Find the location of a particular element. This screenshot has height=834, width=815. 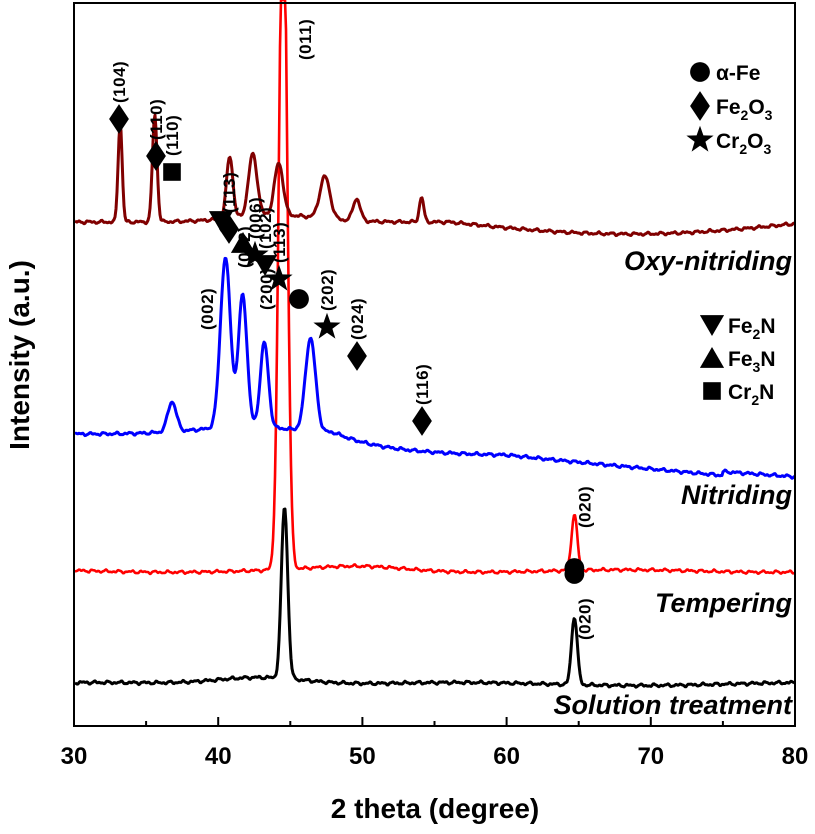

peak-label-3-8: (116) is located at coordinates (422, 384).